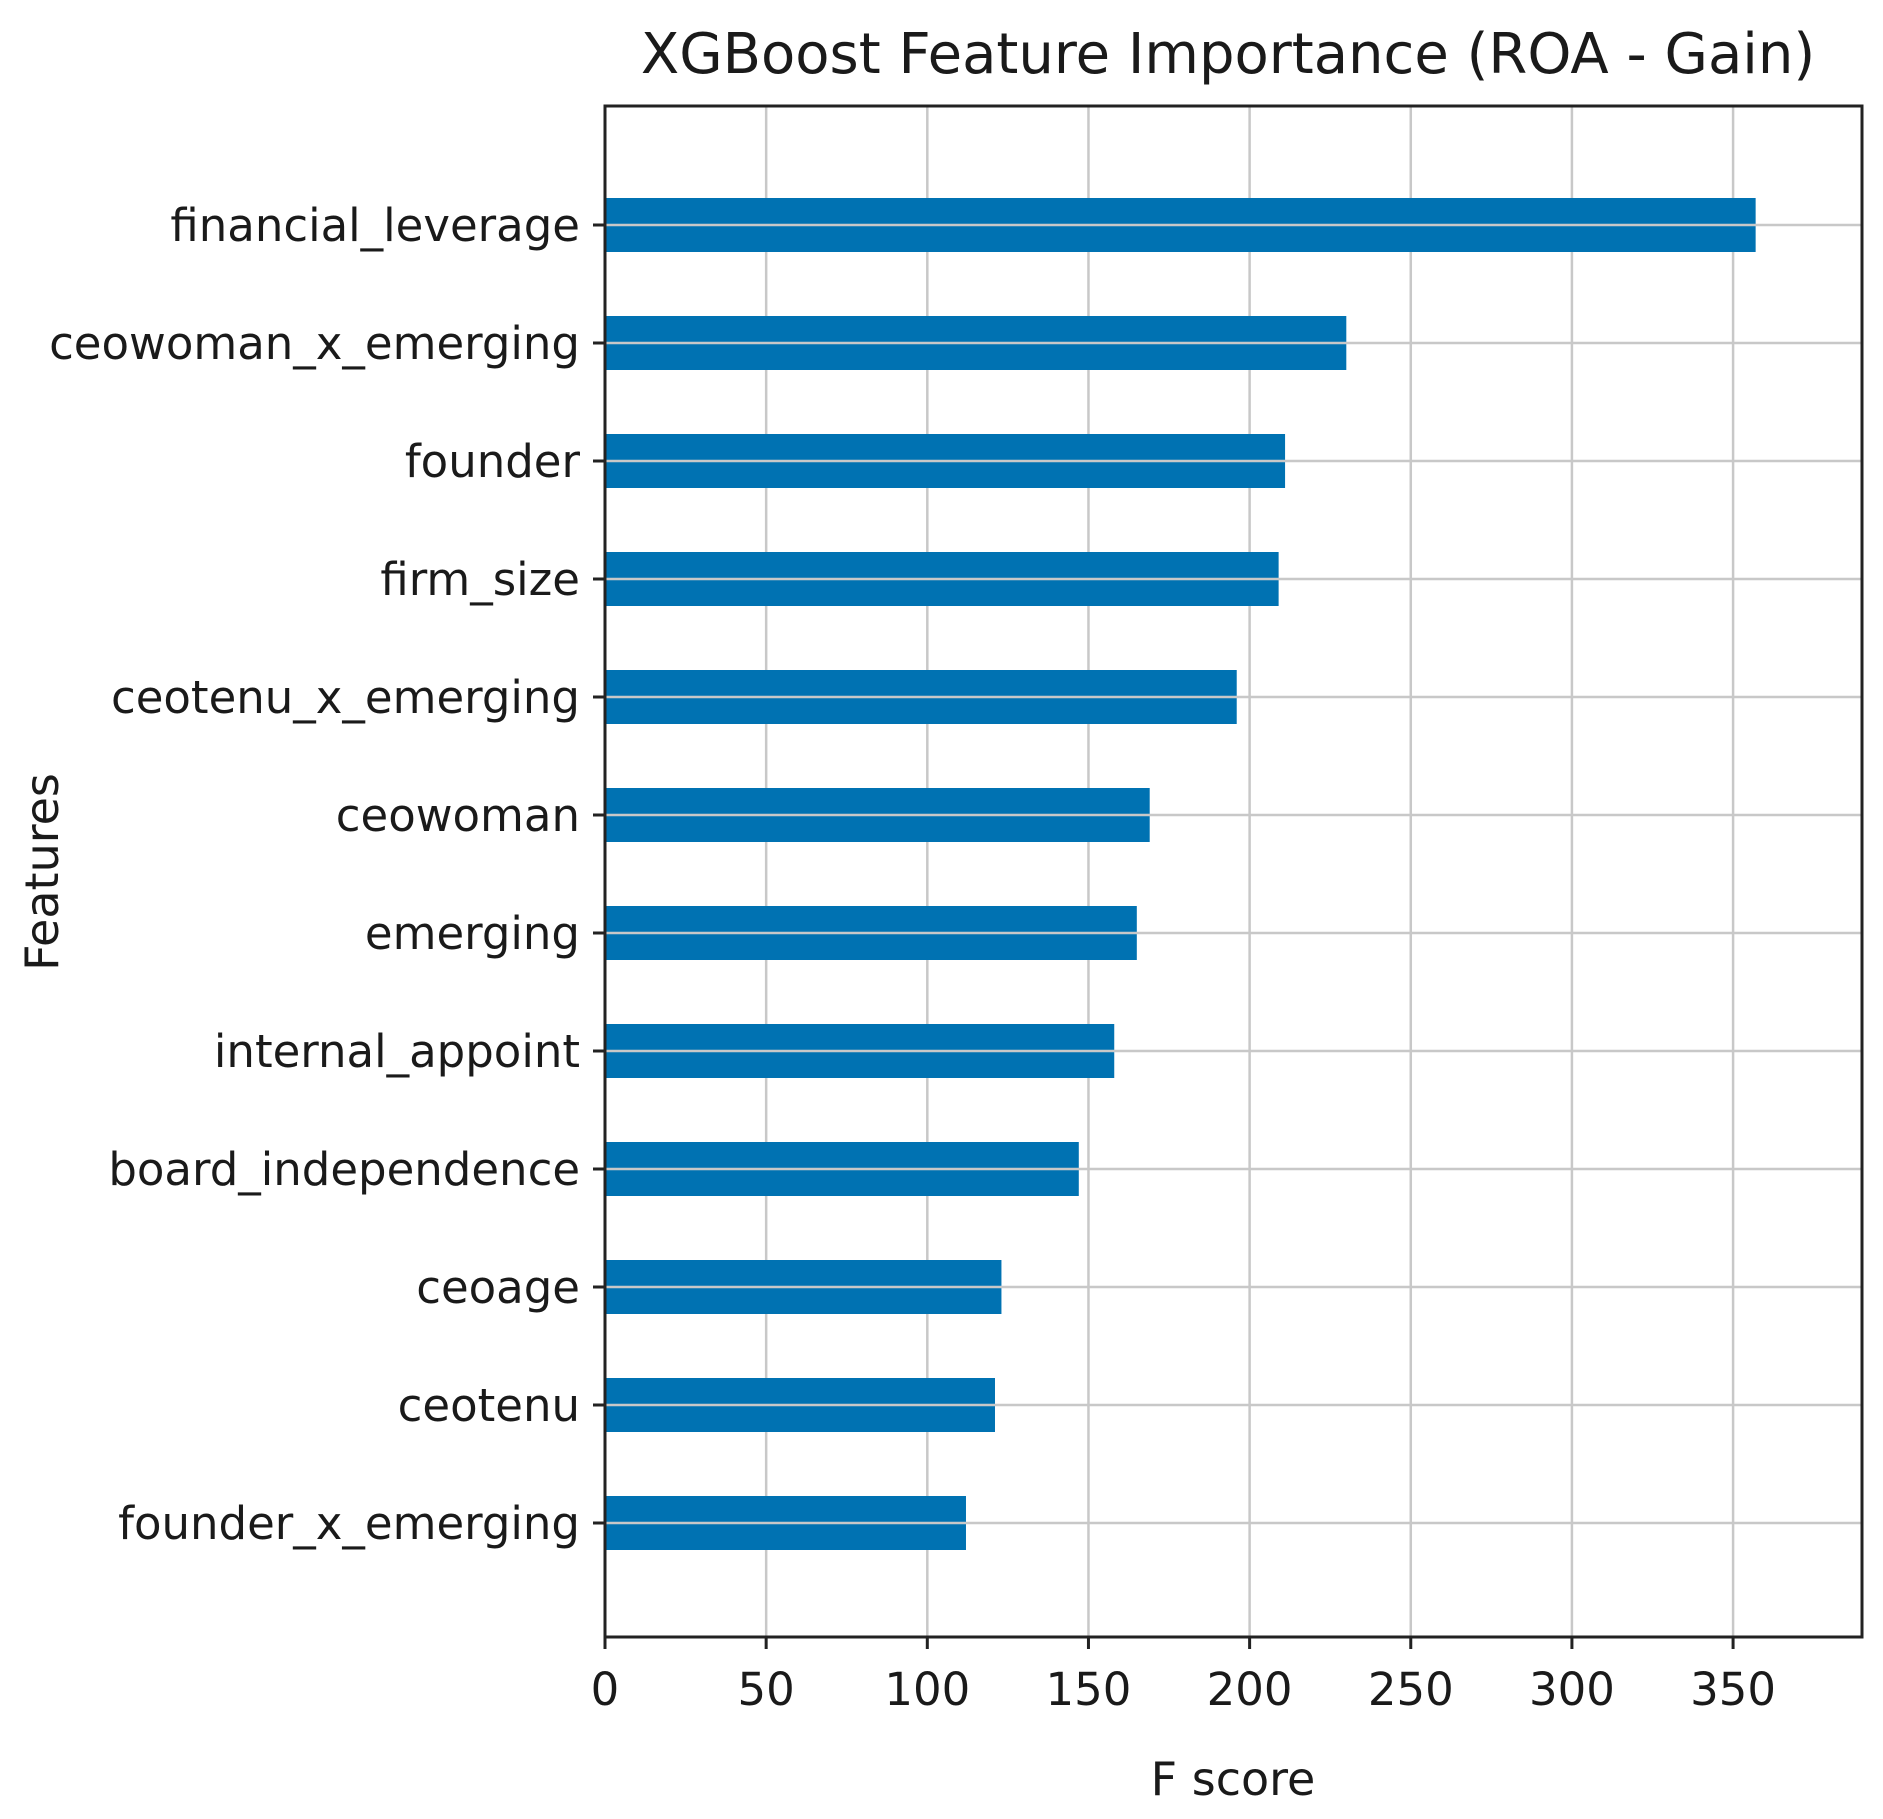 The height and width of the screenshot is (1819, 1883). I want to click on x-tick-label: 100, so click(927, 1689).